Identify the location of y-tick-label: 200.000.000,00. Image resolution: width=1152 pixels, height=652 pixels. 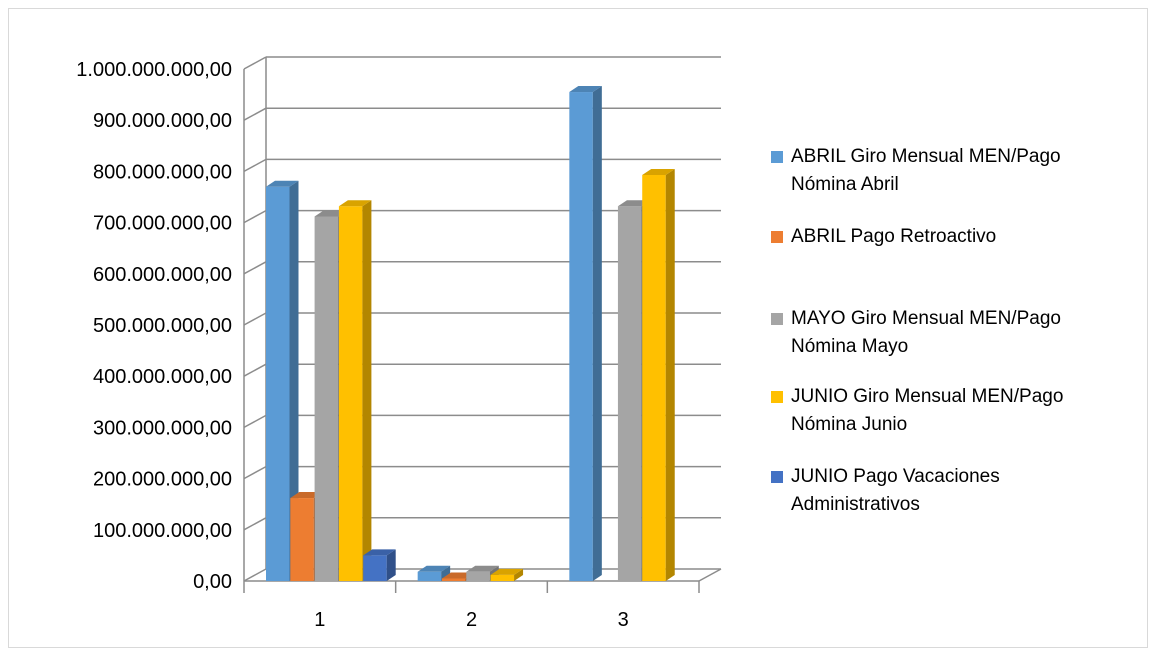
(162, 480).